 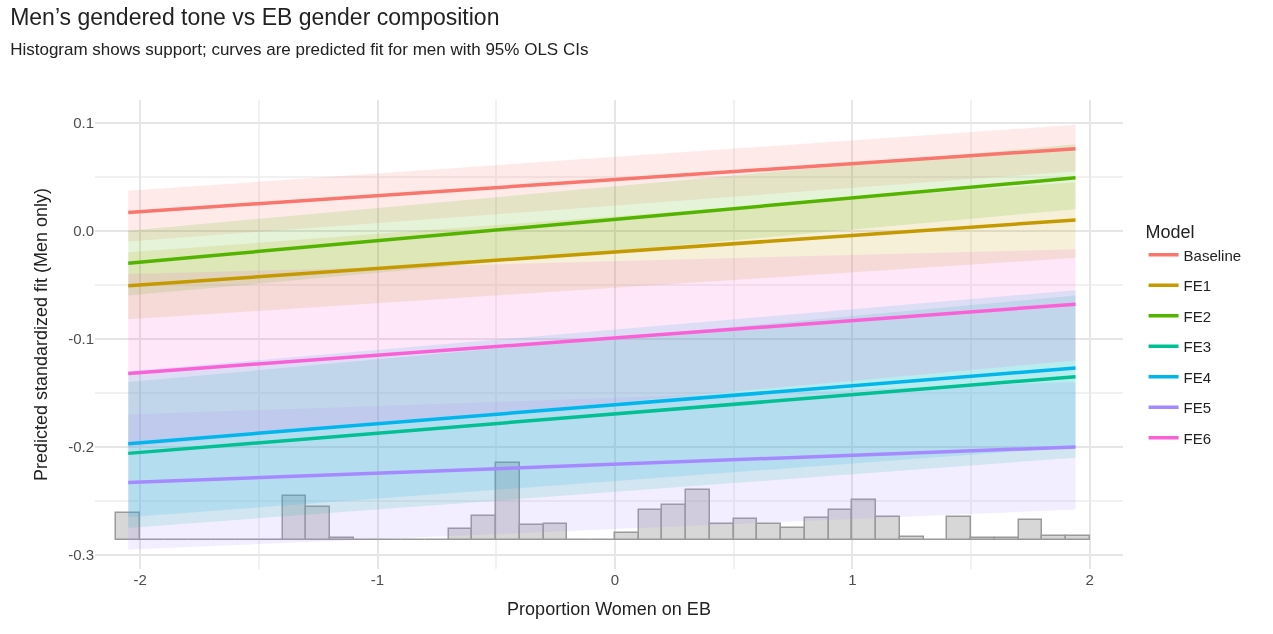 What do you see at coordinates (1212, 255) in the screenshot?
I see `legend-label: Baseline` at bounding box center [1212, 255].